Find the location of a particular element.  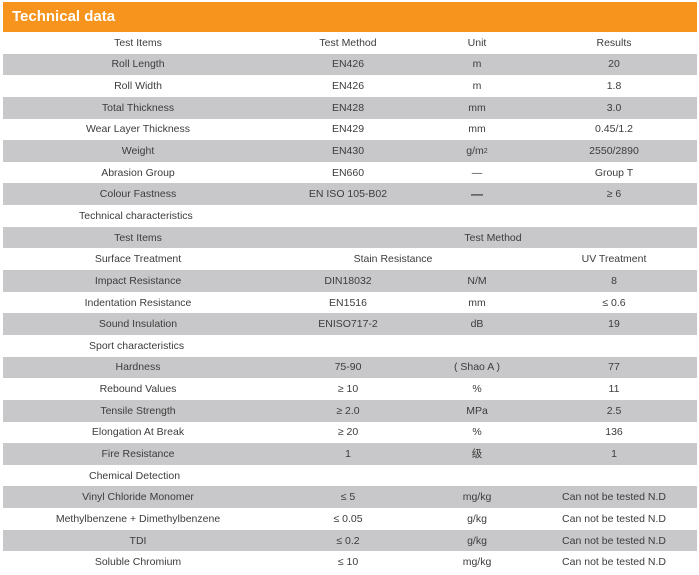

result-cell: 3.0 is located at coordinates (614, 107).